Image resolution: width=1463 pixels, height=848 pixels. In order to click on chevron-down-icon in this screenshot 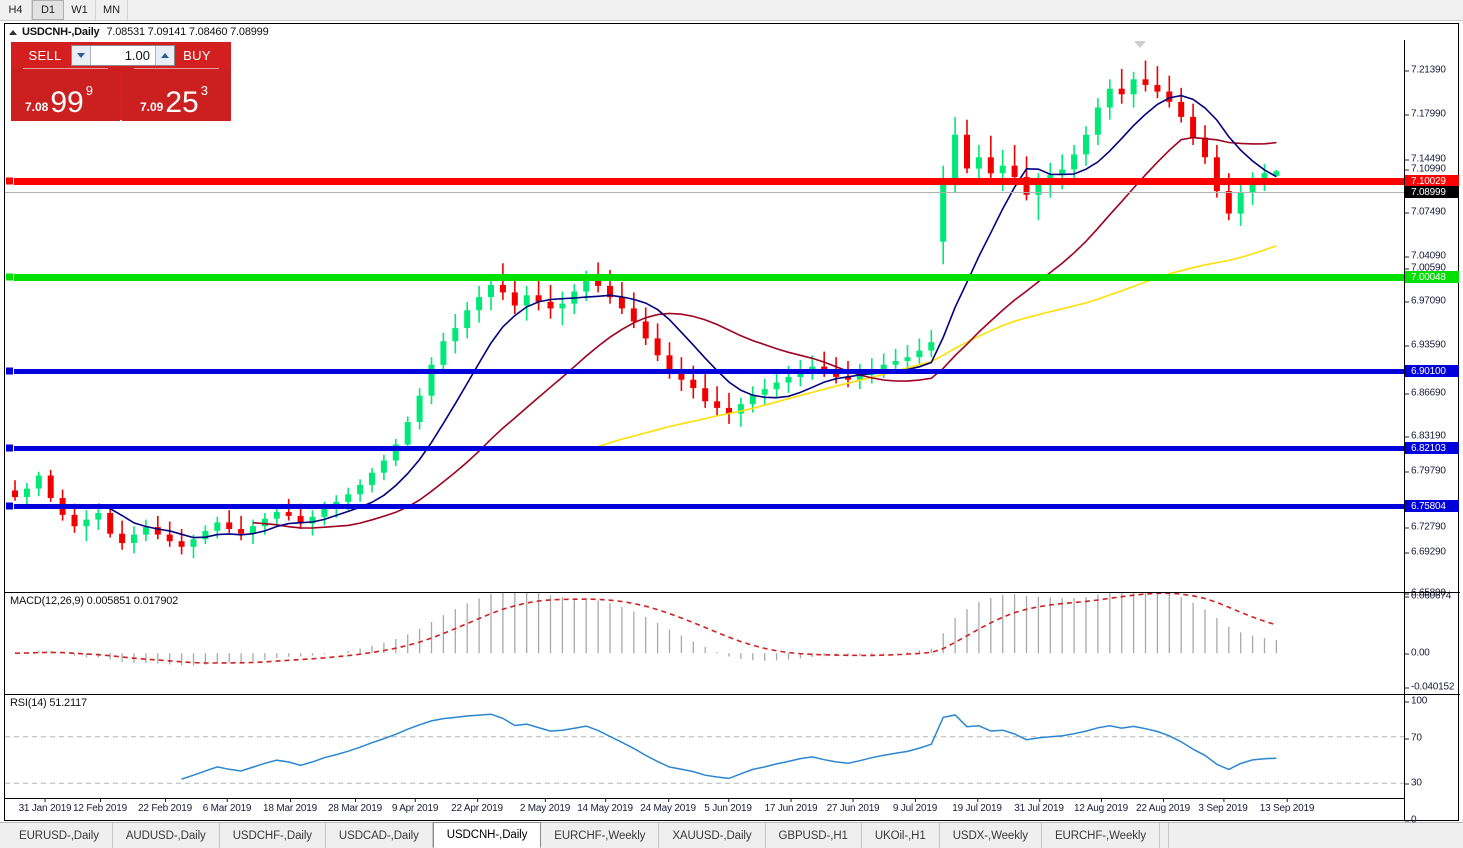, I will do `click(81, 55)`.